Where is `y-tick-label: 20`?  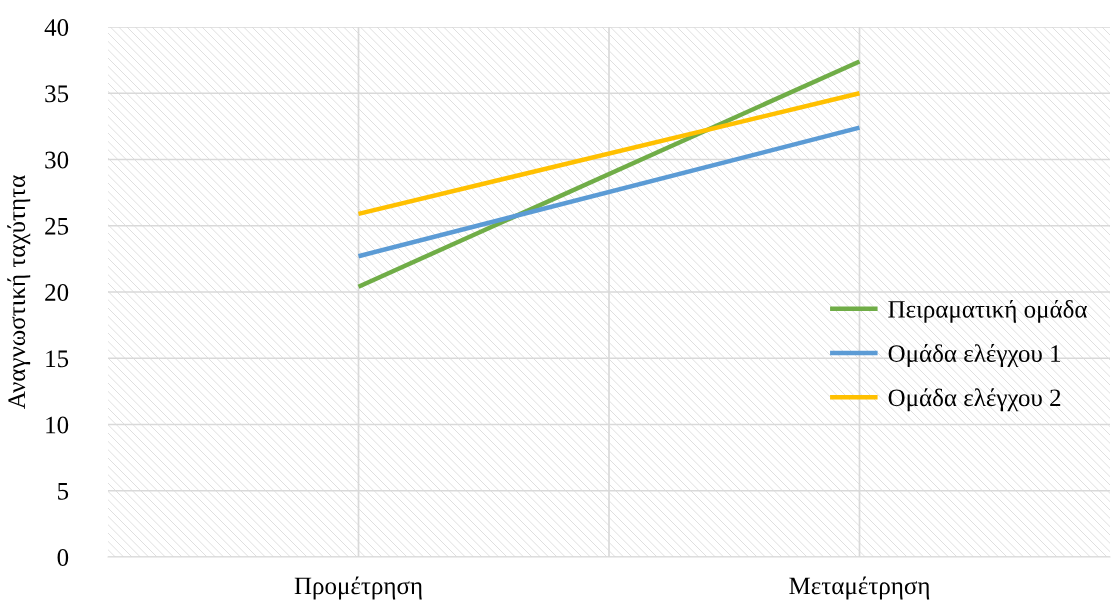 y-tick-label: 20 is located at coordinates (57, 292).